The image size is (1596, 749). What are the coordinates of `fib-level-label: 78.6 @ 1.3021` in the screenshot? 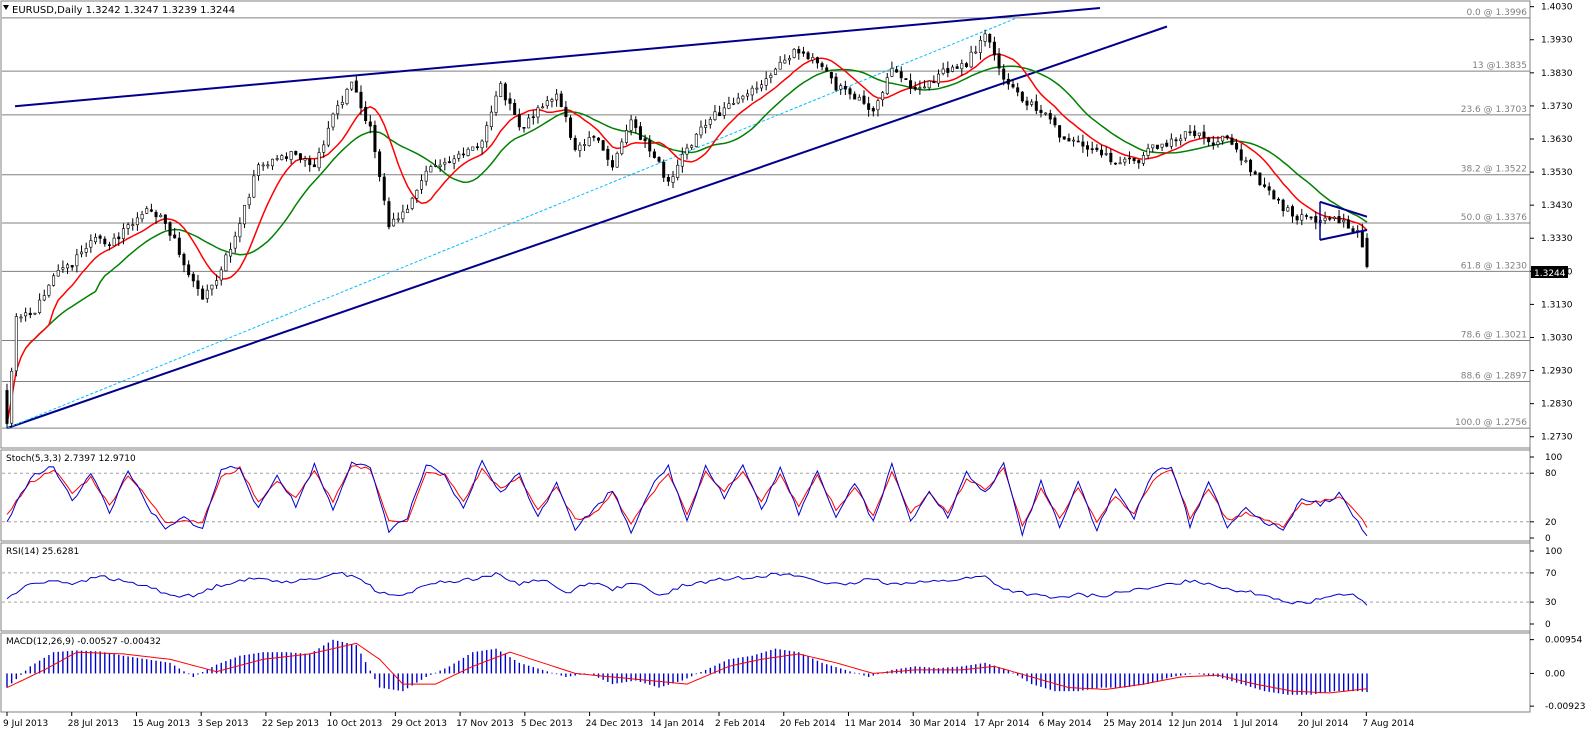 It's located at (1494, 335).